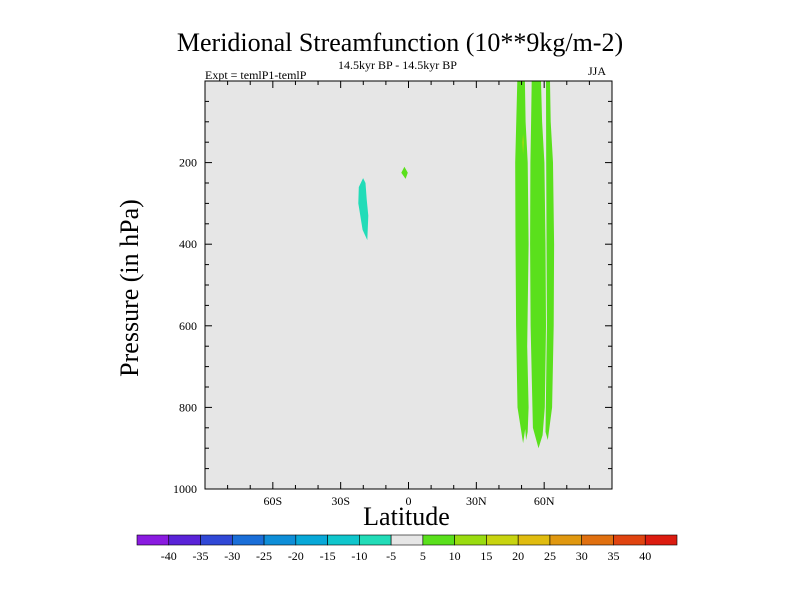 This screenshot has height=600, width=800. What do you see at coordinates (550, 556) in the screenshot?
I see `colorbar-label: 25` at bounding box center [550, 556].